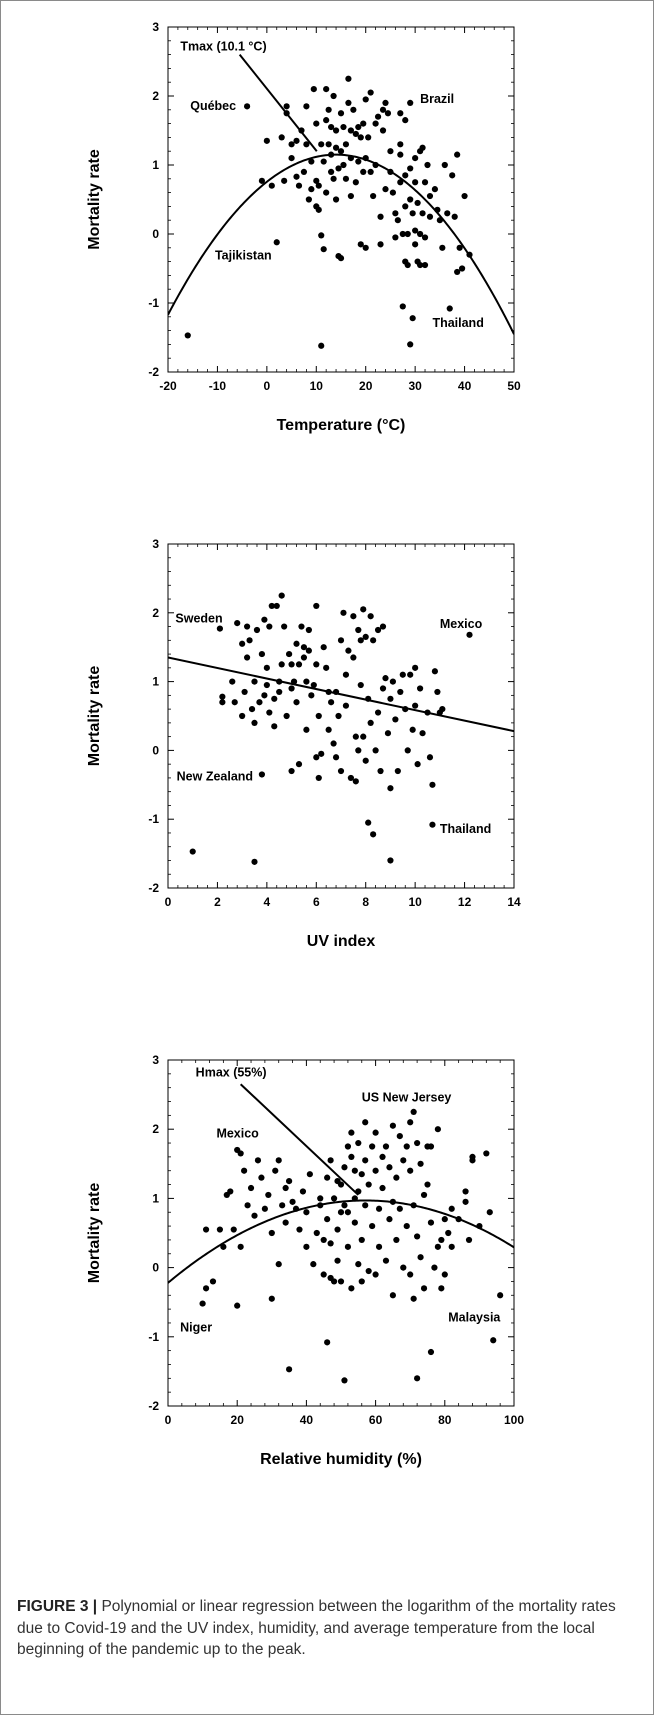 Image resolution: width=654 pixels, height=1715 pixels. I want to click on temperature-annotation-label: Brazil, so click(437, 99).